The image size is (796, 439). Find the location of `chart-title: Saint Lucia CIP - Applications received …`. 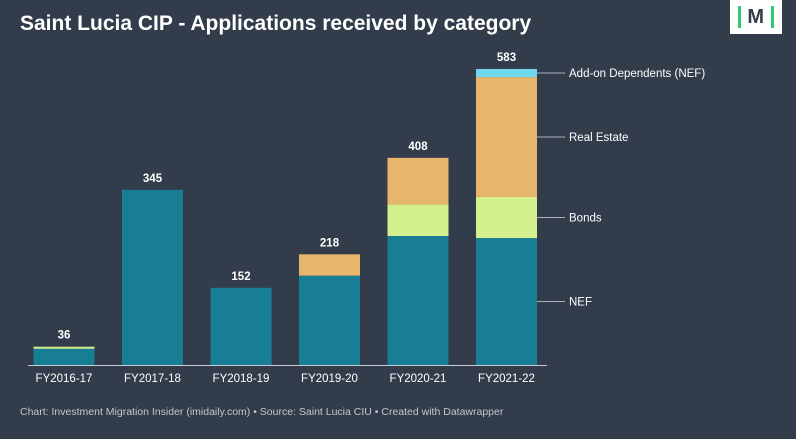

chart-title: Saint Lucia CIP - Applications received … is located at coordinates (276, 23).